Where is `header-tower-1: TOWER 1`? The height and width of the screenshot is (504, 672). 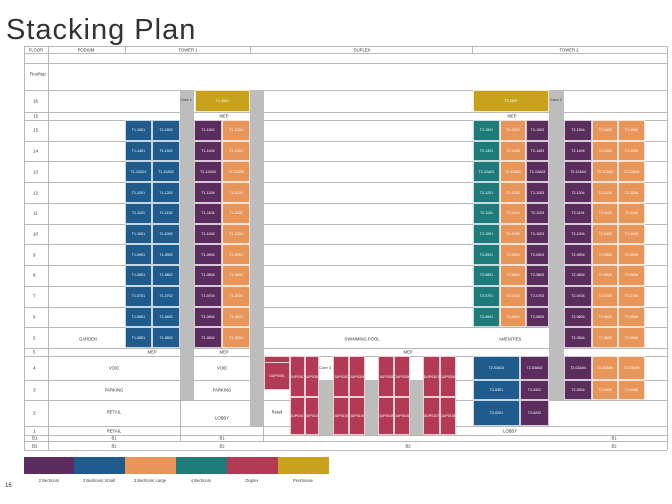 header-tower-1: TOWER 1 is located at coordinates (188, 49).